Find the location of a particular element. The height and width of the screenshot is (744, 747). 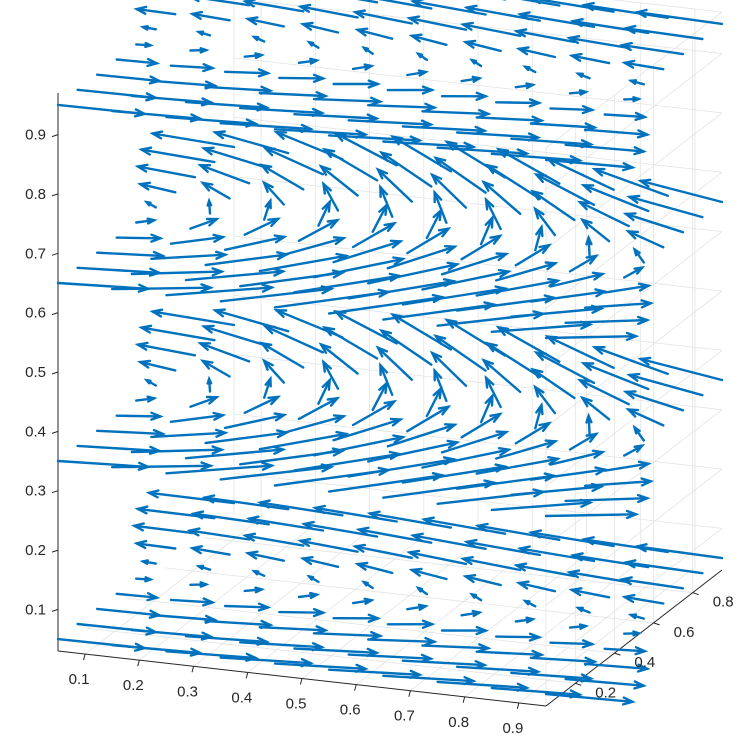

x-axis-ticks: 0.1 0.2 0.3 0.4 0.5 0.6 0.7 0.8 0.9 is located at coordinates (296, 695).